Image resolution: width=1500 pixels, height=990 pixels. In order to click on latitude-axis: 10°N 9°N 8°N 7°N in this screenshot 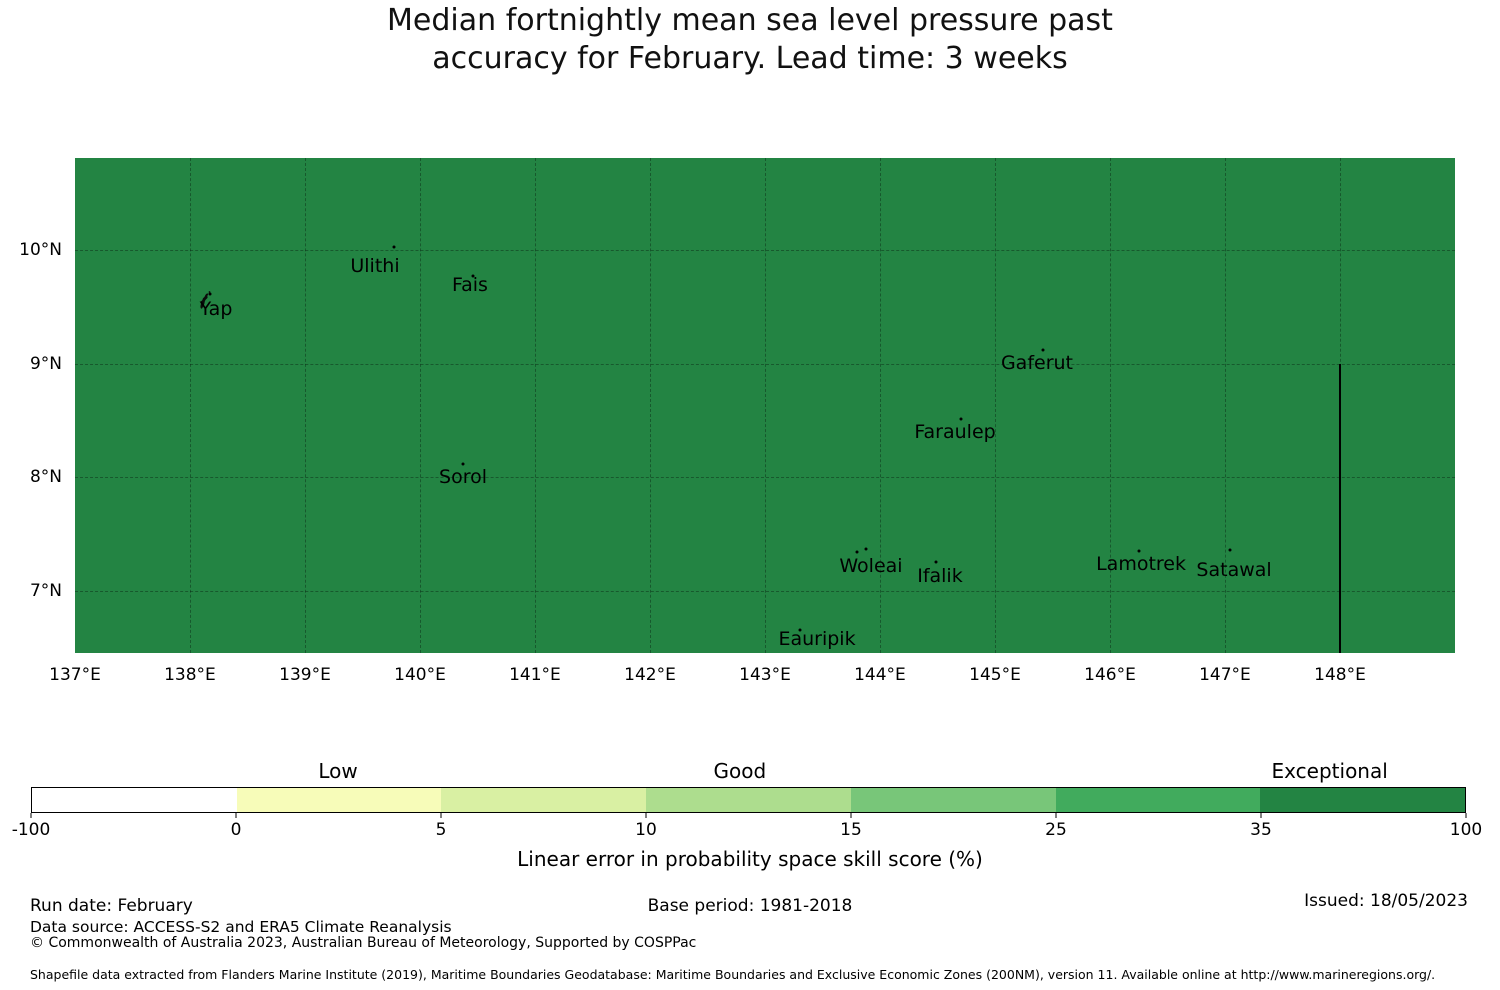, I will do `click(31, 405)`.